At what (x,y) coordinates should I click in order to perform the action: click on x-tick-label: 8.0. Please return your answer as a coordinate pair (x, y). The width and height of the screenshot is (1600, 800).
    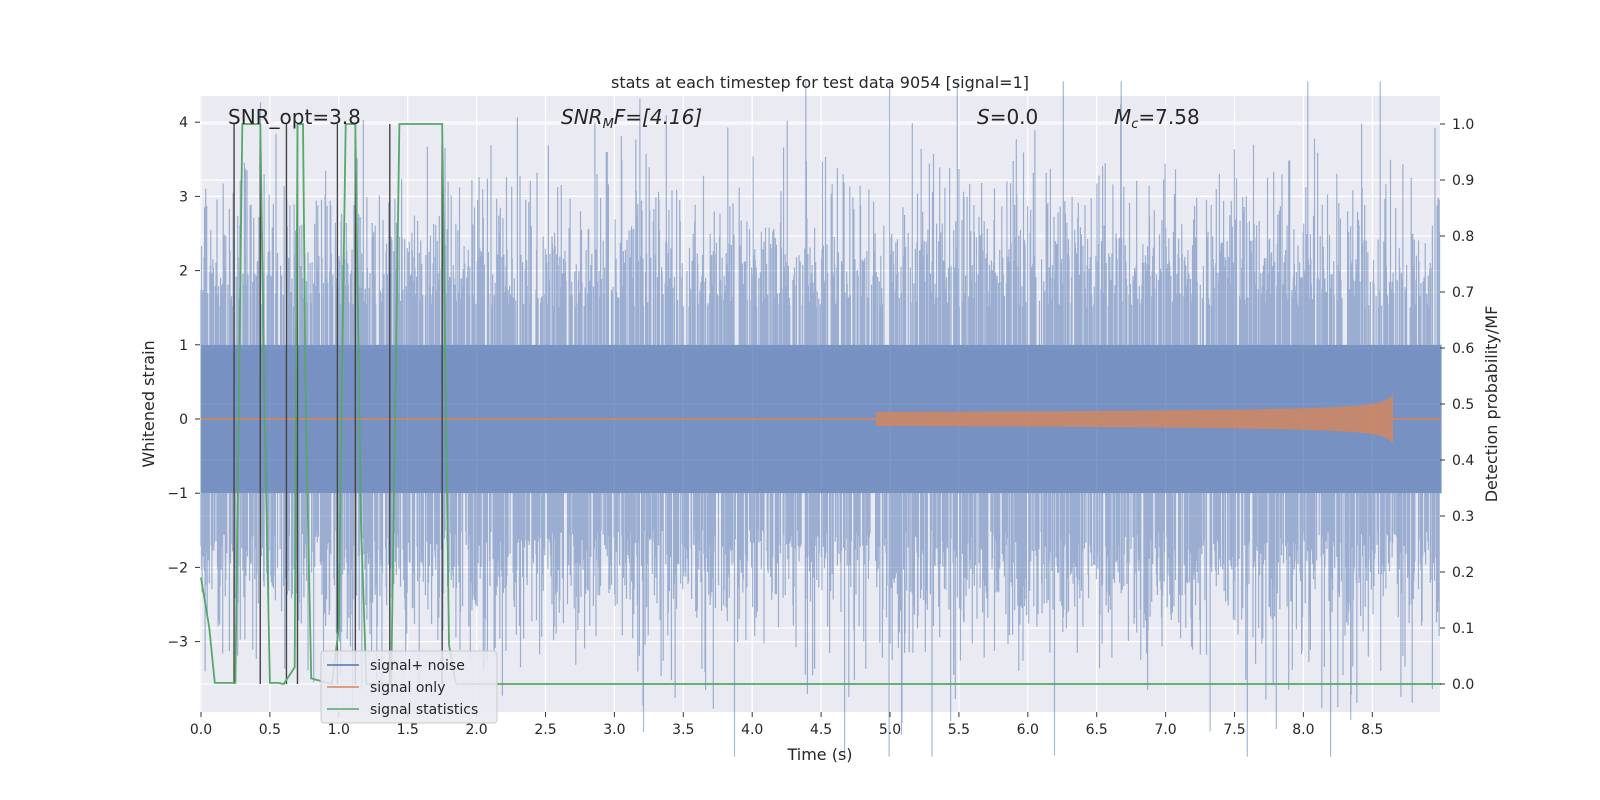
    Looking at the image, I should click on (1303, 730).